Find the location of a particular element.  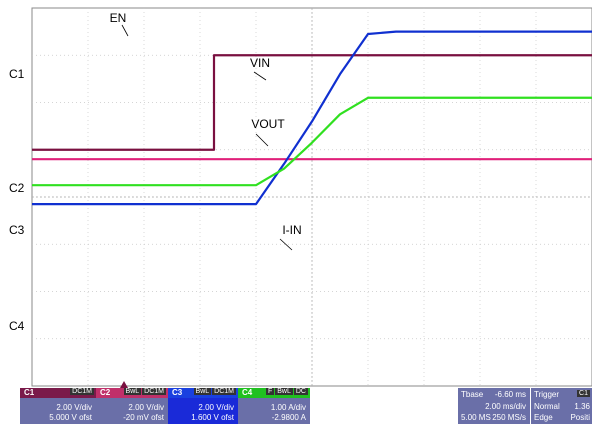

timebase-offset: -6.60 ms is located at coordinates (510, 394).